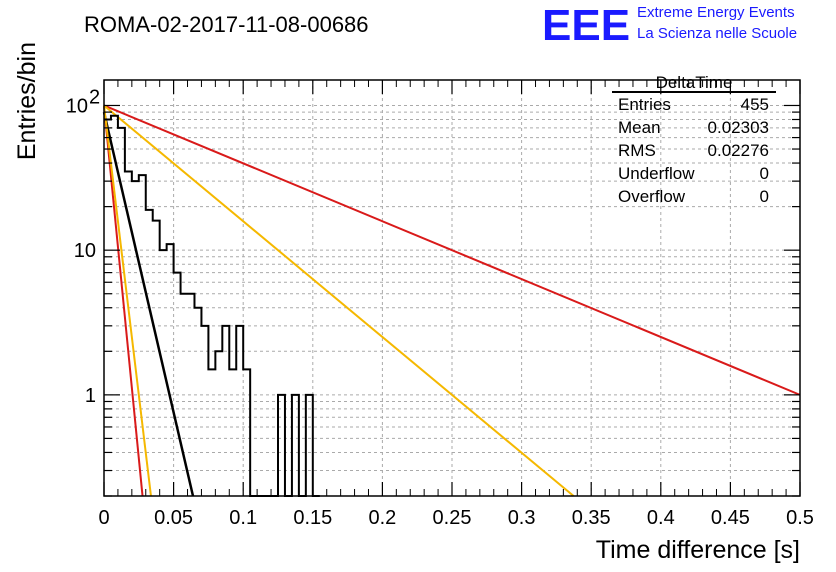 Image resolution: width=836 pixels, height=572 pixels. Describe the element at coordinates (755, 104) in the screenshot. I see `stats-value-entries: 455` at that location.